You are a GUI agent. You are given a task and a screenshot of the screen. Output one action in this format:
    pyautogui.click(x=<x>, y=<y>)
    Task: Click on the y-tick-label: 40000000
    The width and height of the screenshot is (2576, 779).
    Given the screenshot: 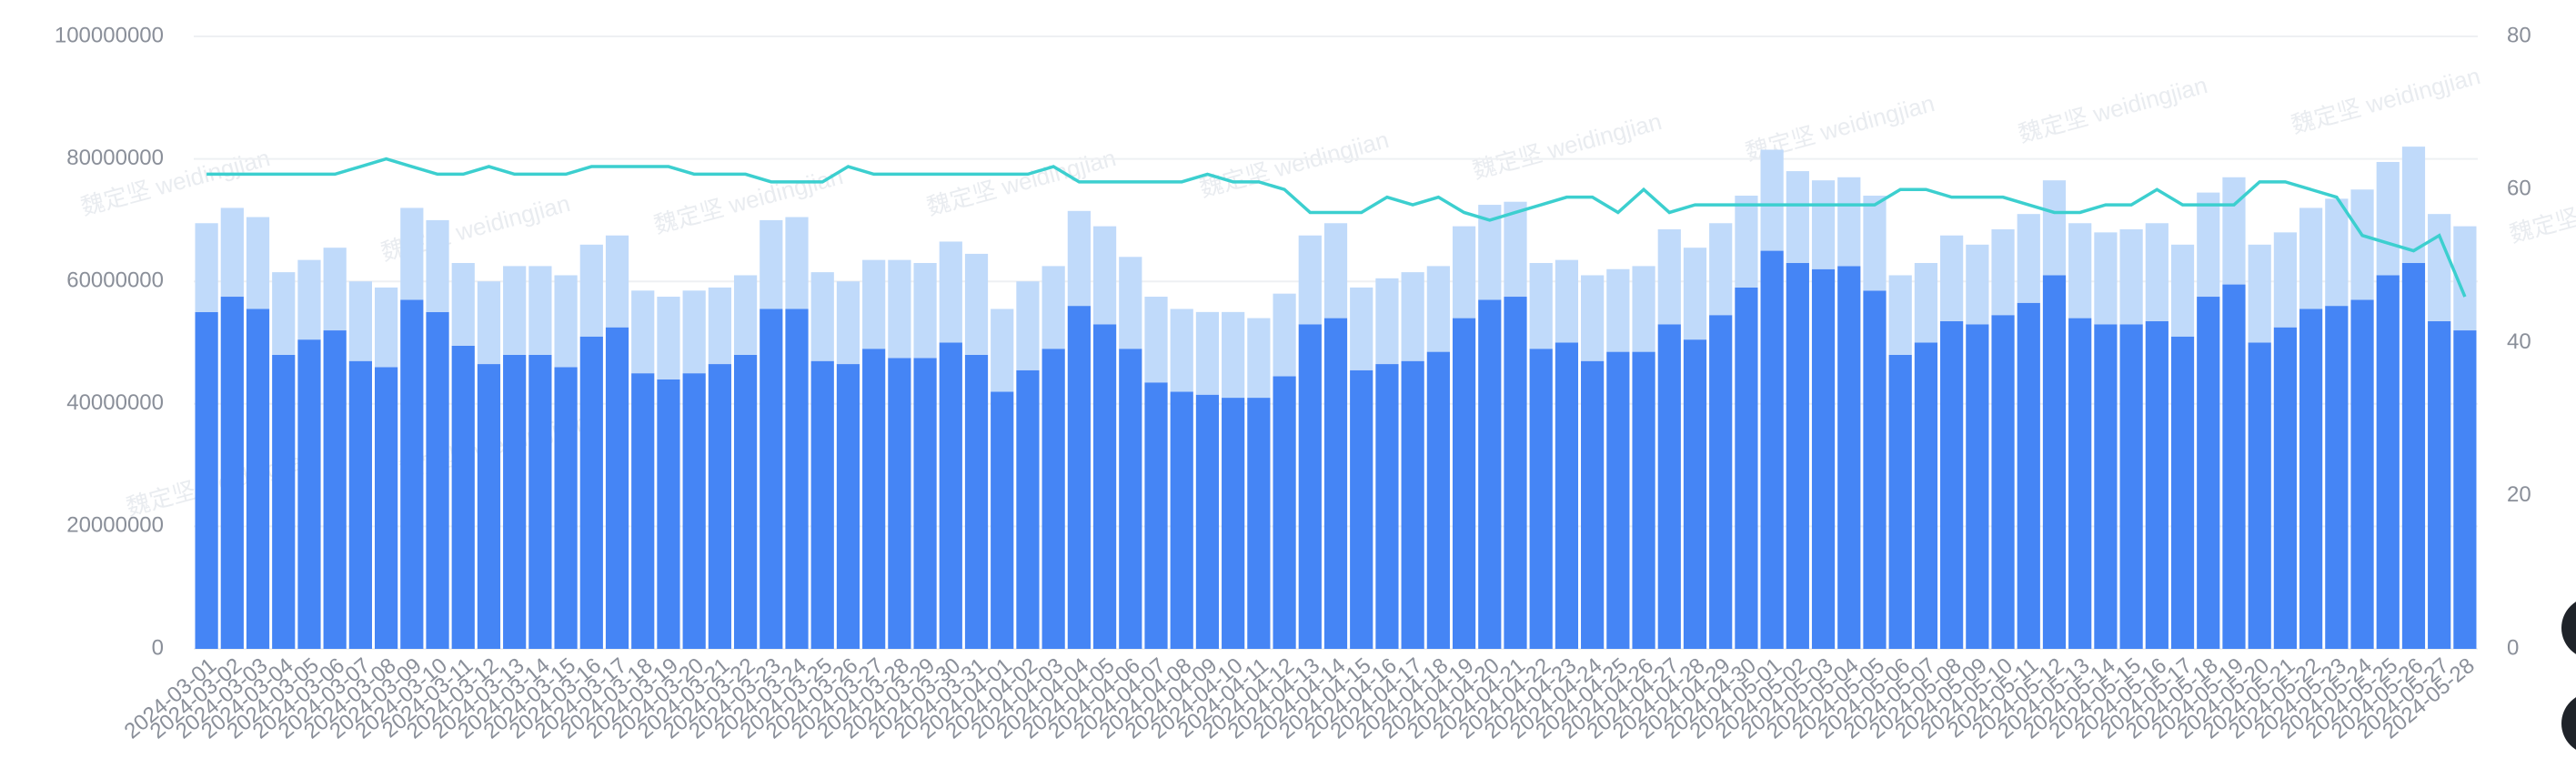 What is the action you would take?
    pyautogui.click(x=115, y=402)
    